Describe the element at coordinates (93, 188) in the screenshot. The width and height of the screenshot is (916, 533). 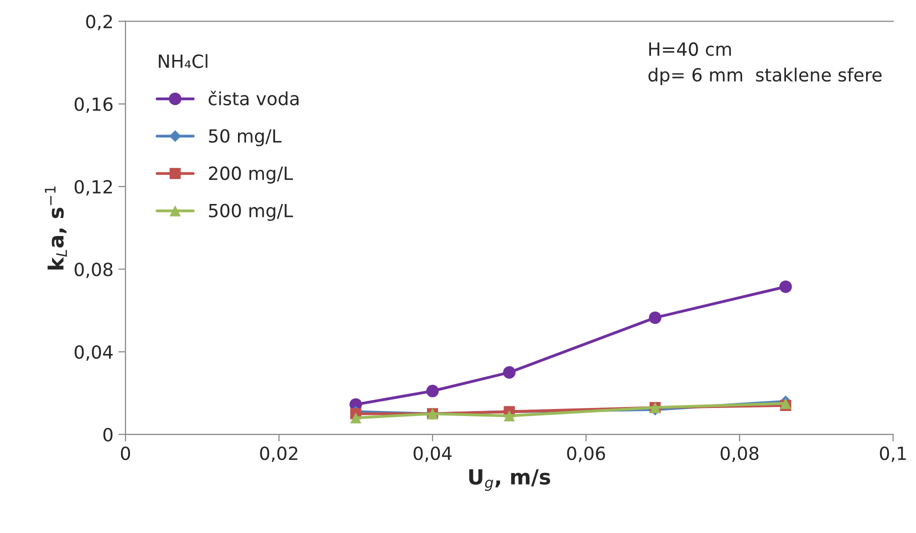
I see `y-tick-label: 0,12` at that location.